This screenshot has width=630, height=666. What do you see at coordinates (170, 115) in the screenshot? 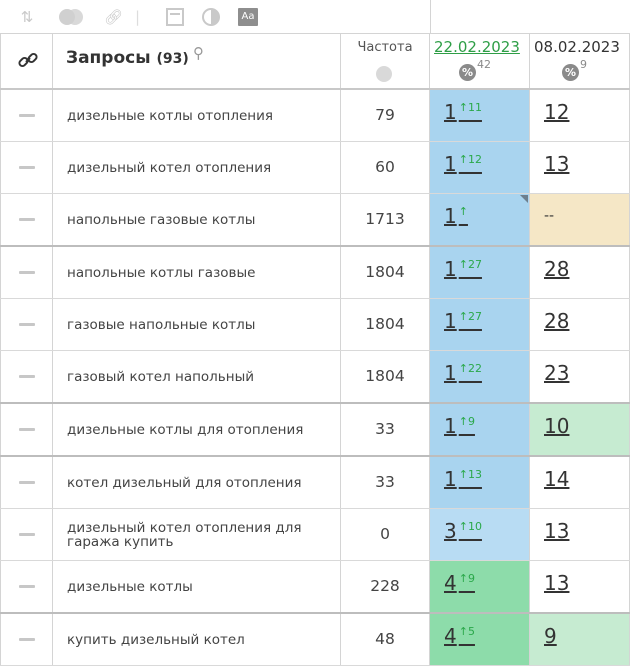
I see `query-text: дизельные котлы отопления` at bounding box center [170, 115].